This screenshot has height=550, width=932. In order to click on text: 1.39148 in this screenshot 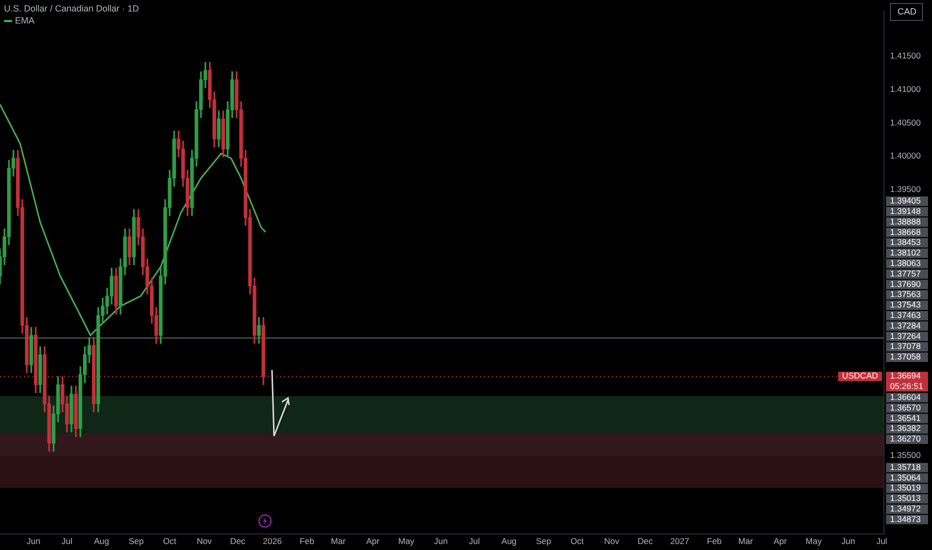, I will do `click(905, 211)`.